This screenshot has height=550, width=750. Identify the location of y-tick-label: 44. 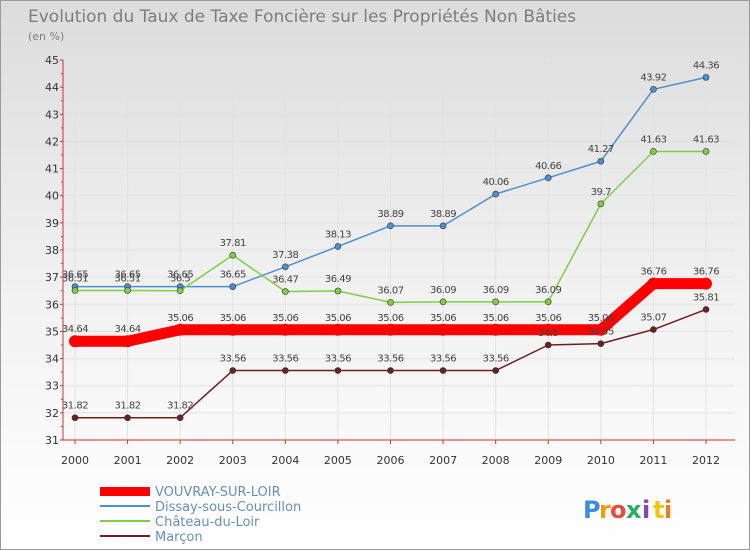
(52, 87).